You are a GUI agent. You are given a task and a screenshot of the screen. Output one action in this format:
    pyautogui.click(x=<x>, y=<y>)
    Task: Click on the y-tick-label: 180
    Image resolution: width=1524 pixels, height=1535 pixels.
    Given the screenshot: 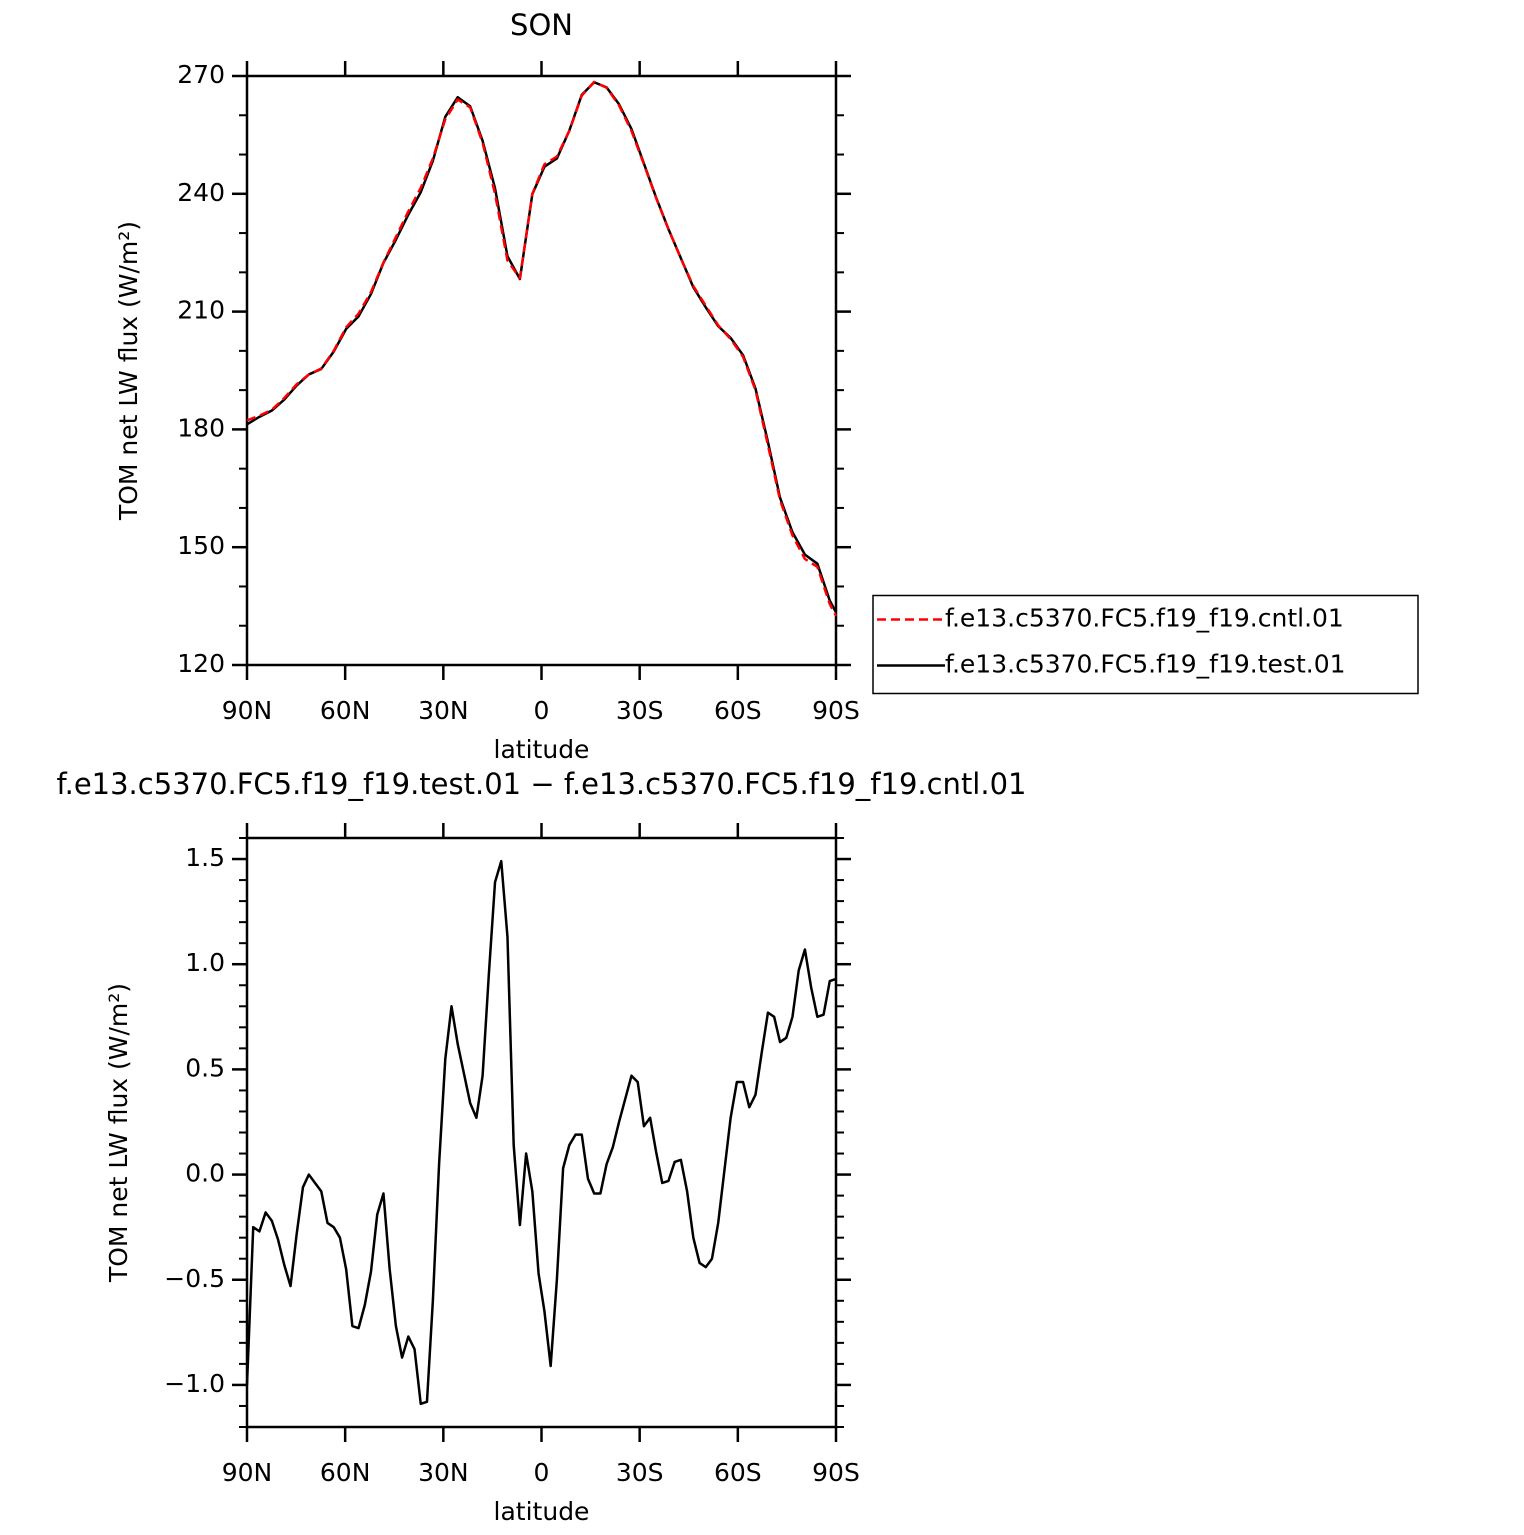 What is the action you would take?
    pyautogui.click(x=201, y=427)
    